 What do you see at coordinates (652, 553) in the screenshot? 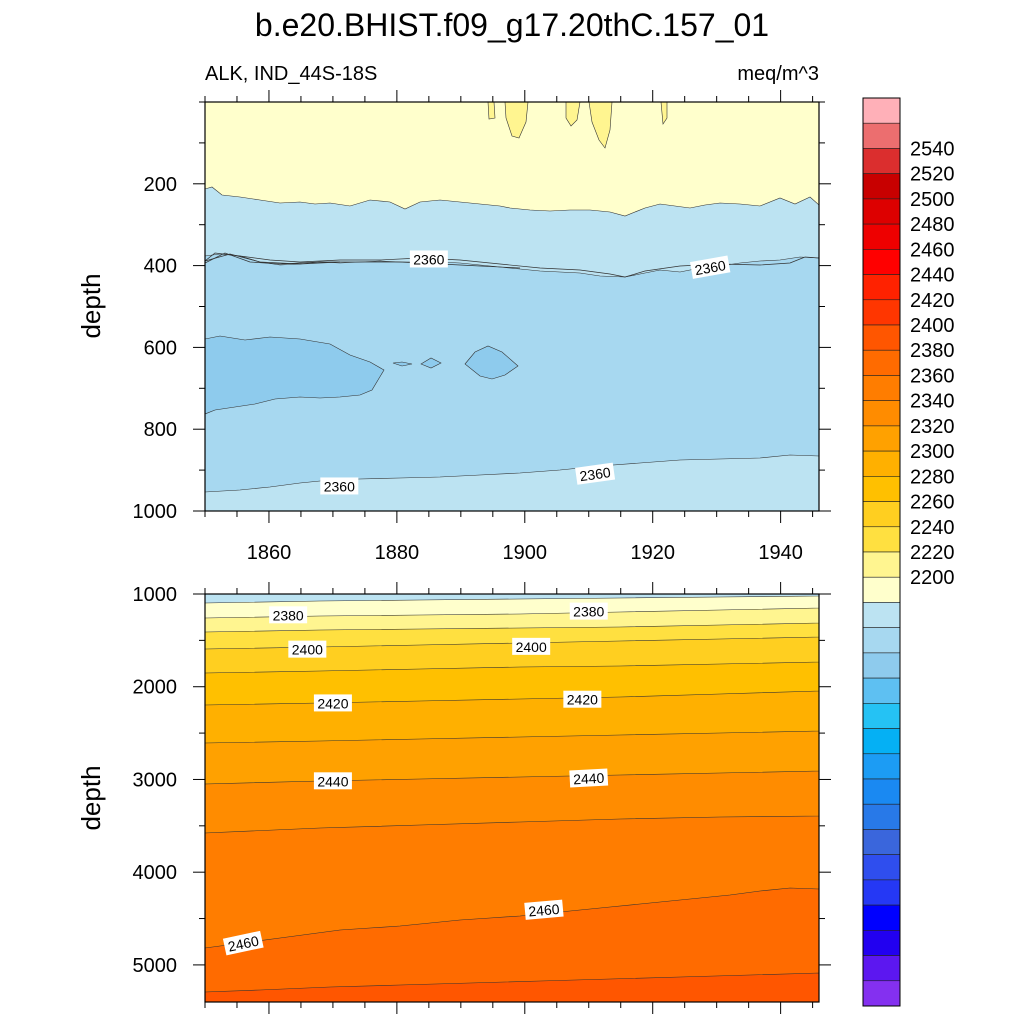
I see `x-tick-label: 1920` at bounding box center [652, 553].